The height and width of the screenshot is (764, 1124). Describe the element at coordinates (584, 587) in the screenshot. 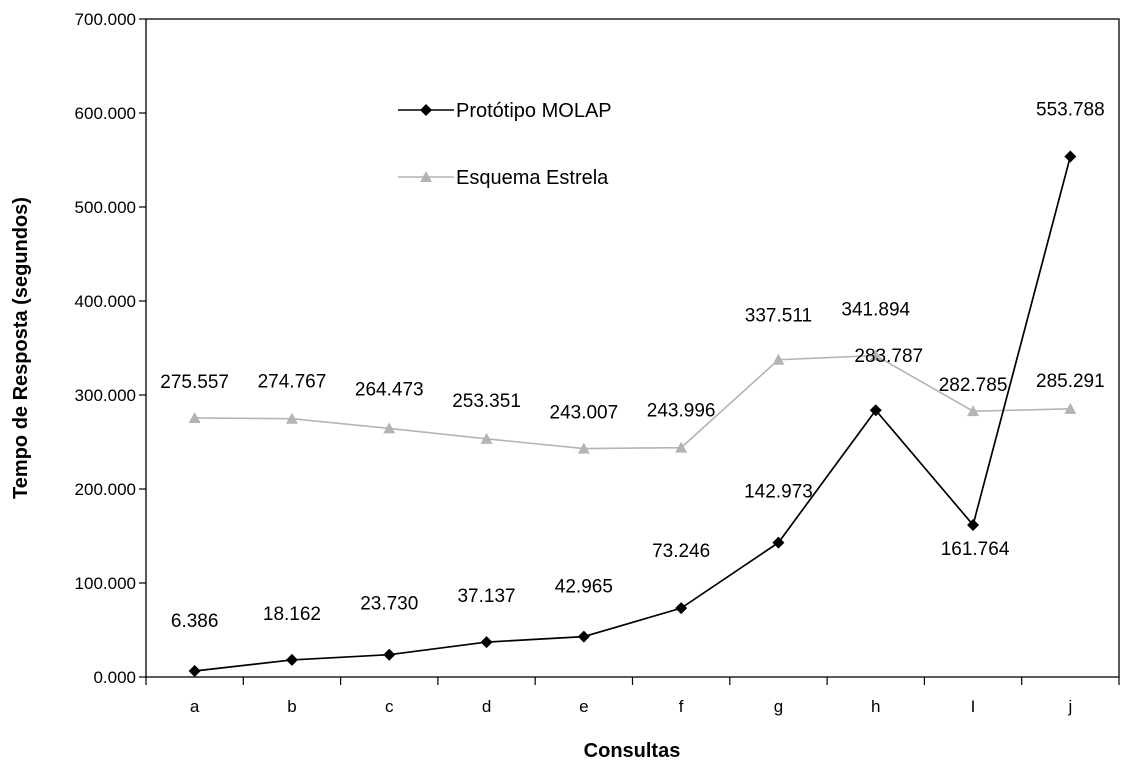

I see `data-label: 42.965` at that location.